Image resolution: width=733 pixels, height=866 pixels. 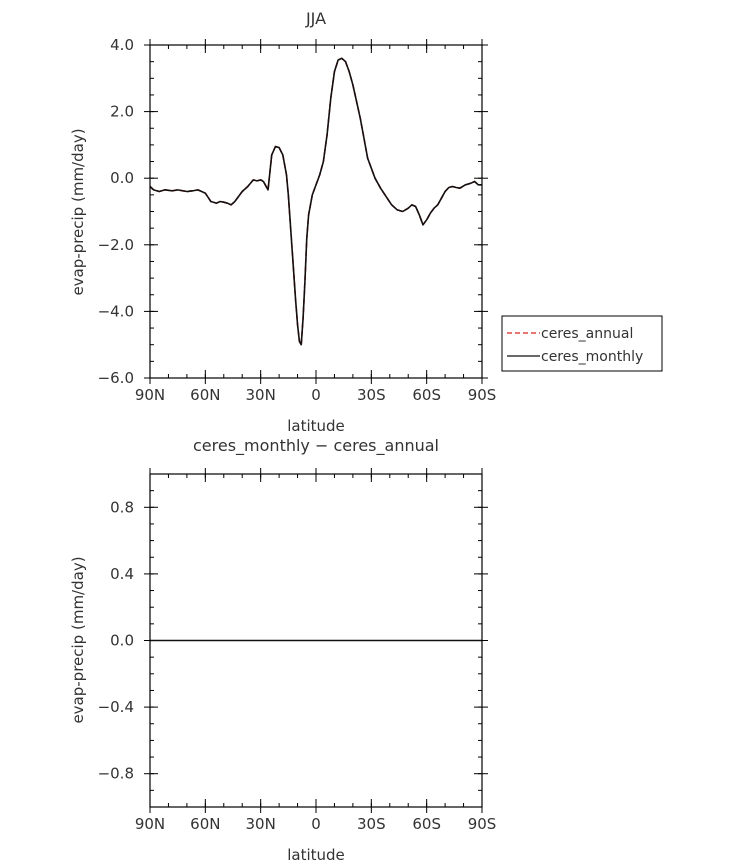 I want to click on legend: ceres_annual ceres_monthly, so click(x=582, y=343).